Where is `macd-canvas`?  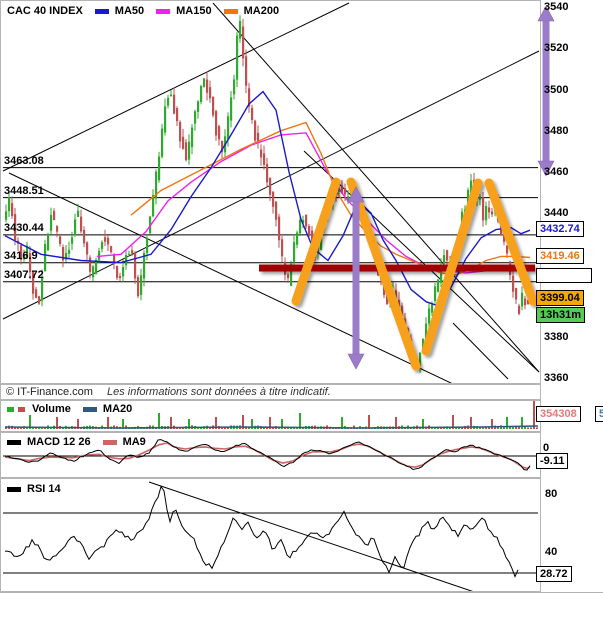 macd-canvas is located at coordinates (270, 455).